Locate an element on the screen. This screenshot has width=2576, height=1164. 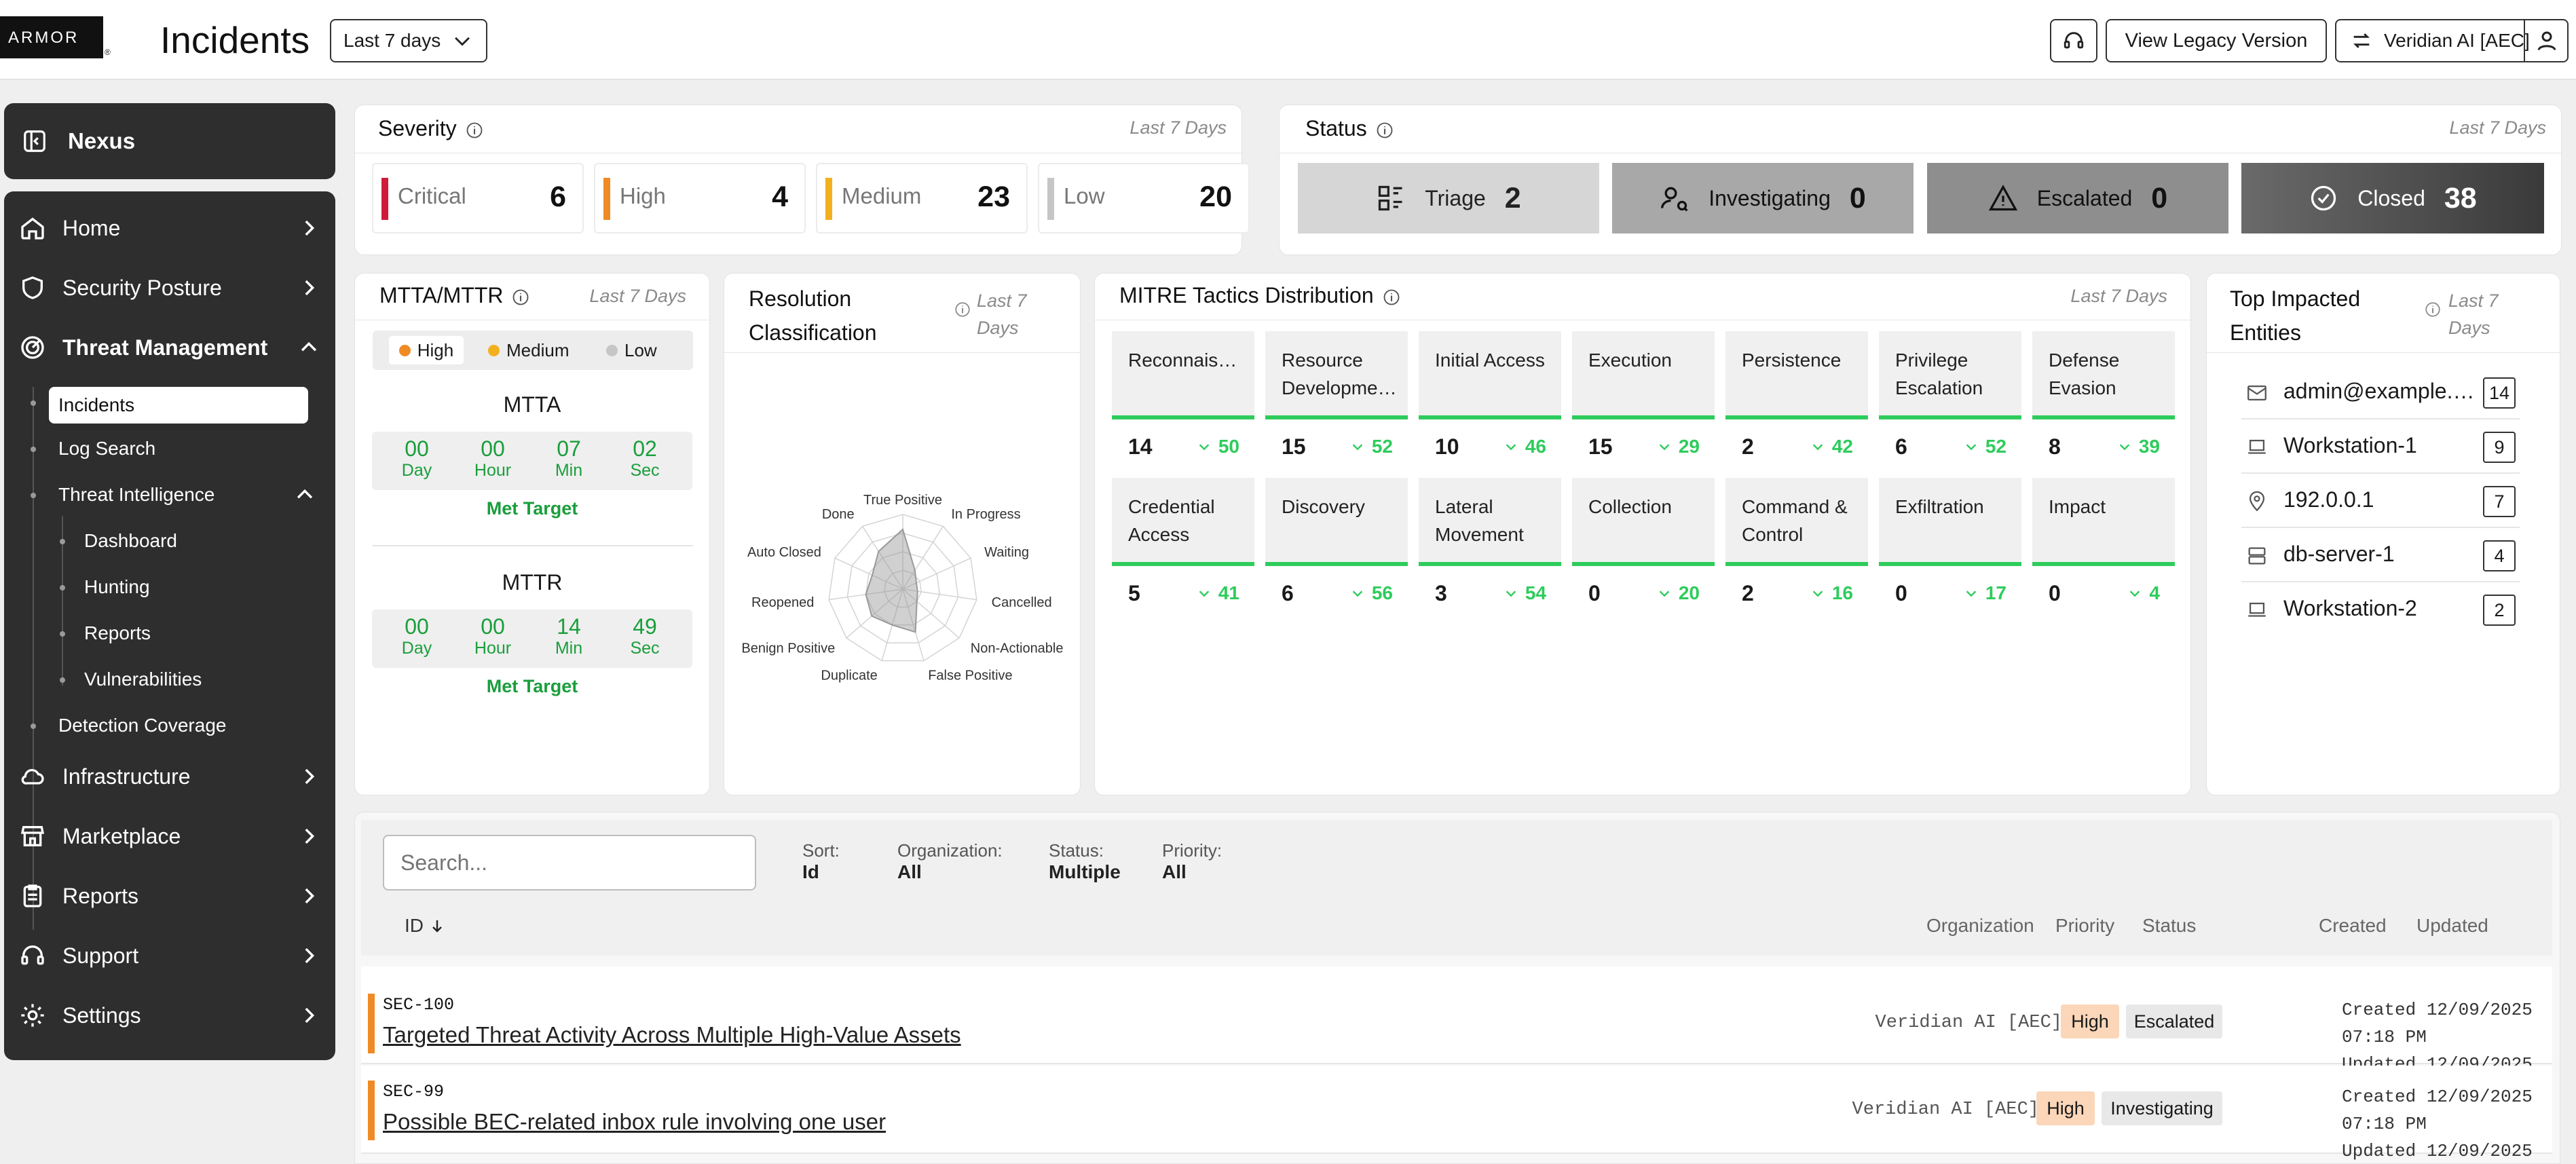
mitre-tactic-tile: Reconnais… 14 50 is located at coordinates (1183, 401).